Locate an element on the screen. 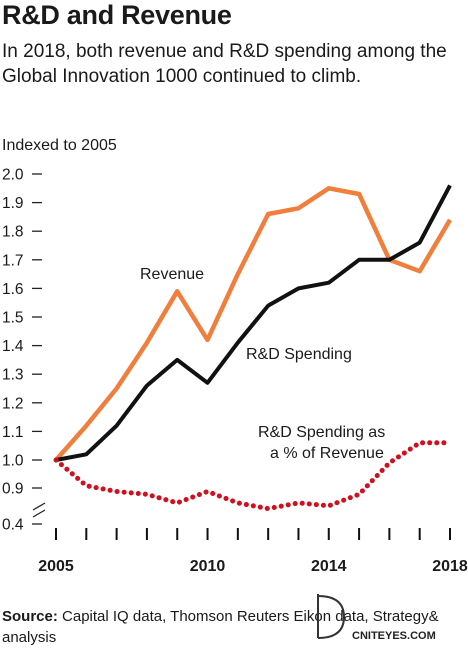 This screenshot has width=468, height=652. series-label-rd-share-line2: a % of Revenue is located at coordinates (327, 453).